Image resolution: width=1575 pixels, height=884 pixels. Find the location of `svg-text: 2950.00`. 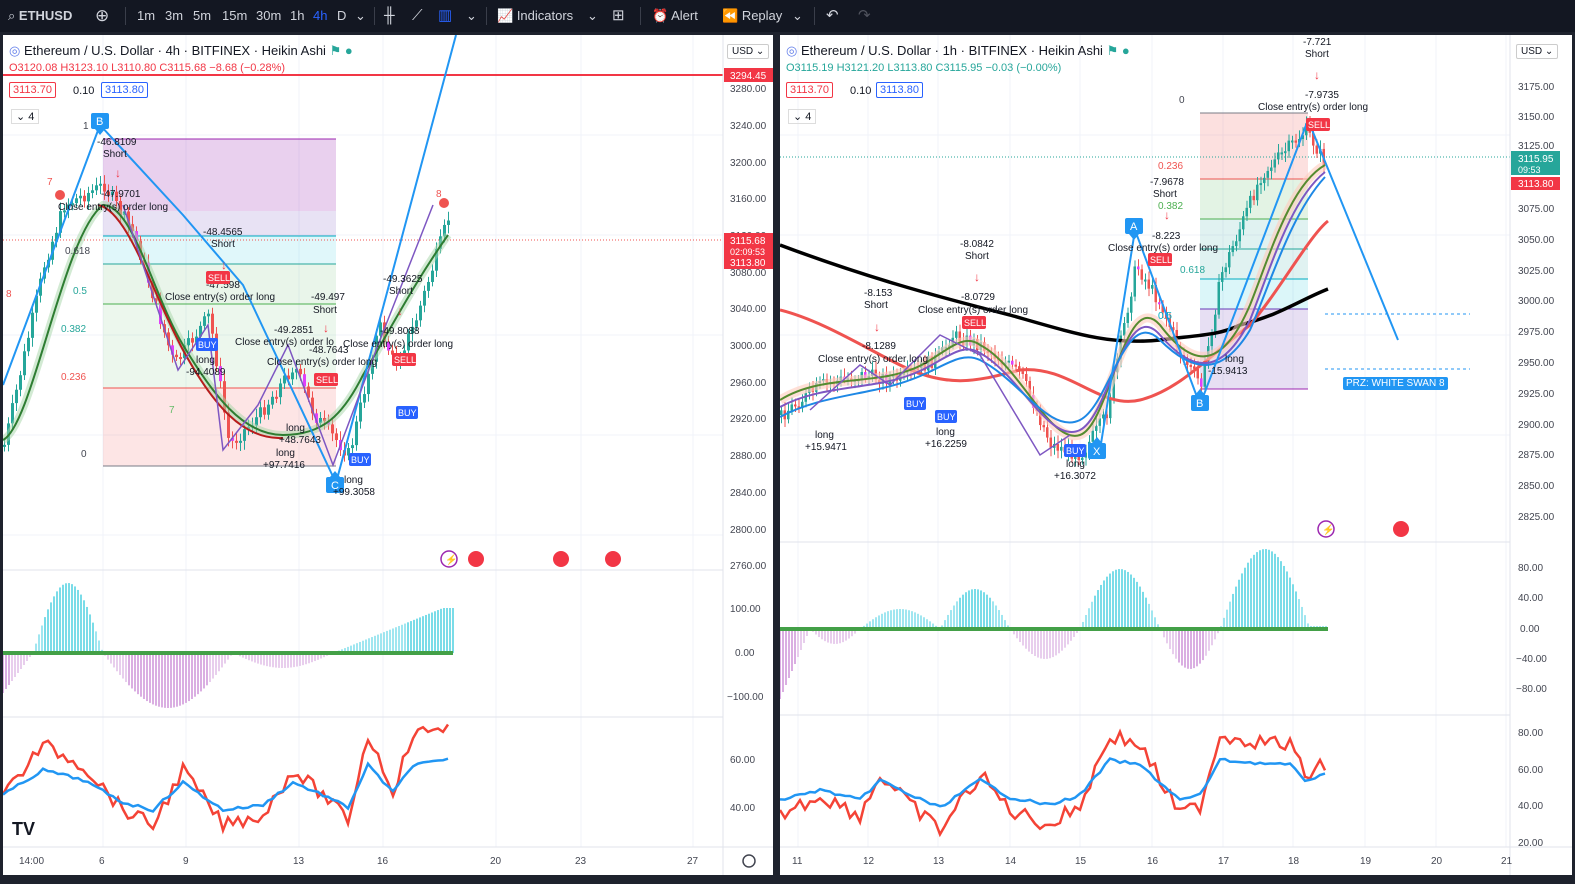

svg-text: 2950.00 is located at coordinates (1536, 363).